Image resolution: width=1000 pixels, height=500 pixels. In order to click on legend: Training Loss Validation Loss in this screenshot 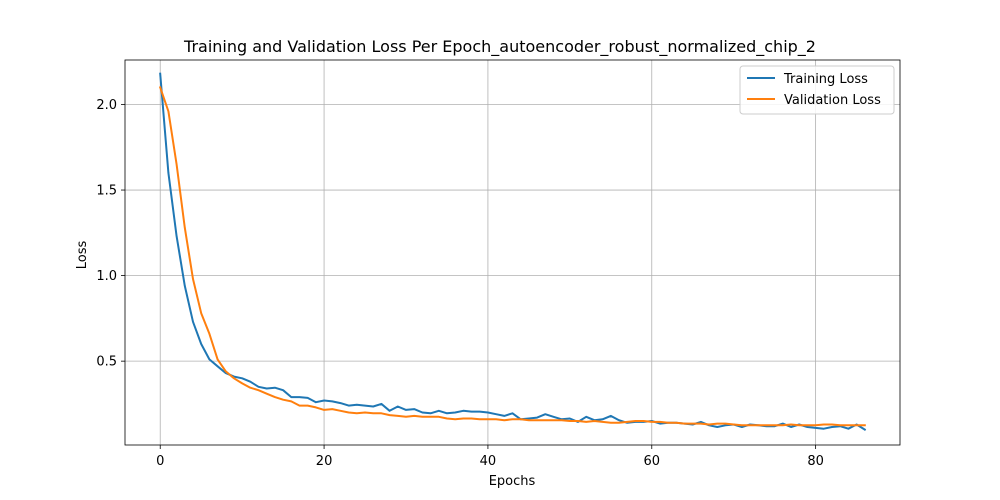, I will do `click(817, 90)`.